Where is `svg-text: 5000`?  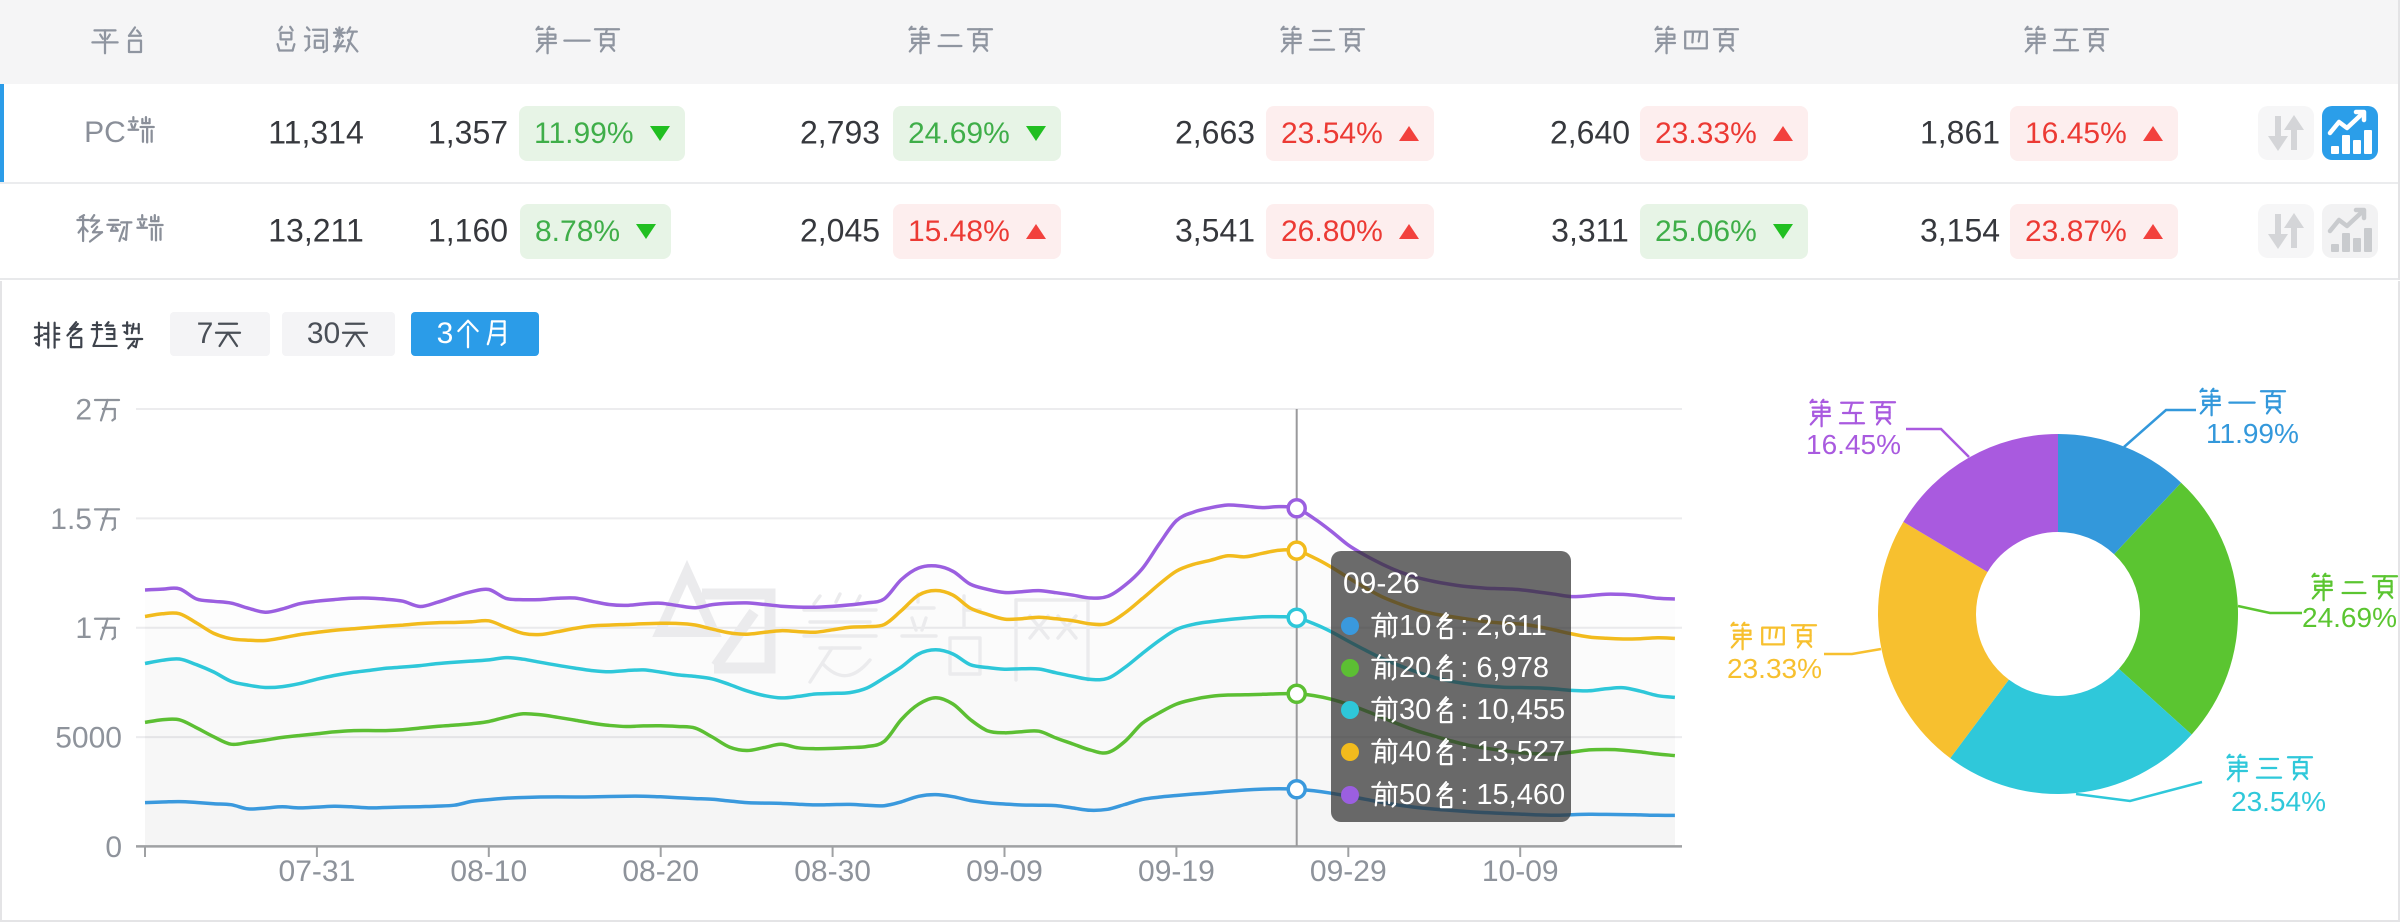 svg-text: 5000 is located at coordinates (88, 738).